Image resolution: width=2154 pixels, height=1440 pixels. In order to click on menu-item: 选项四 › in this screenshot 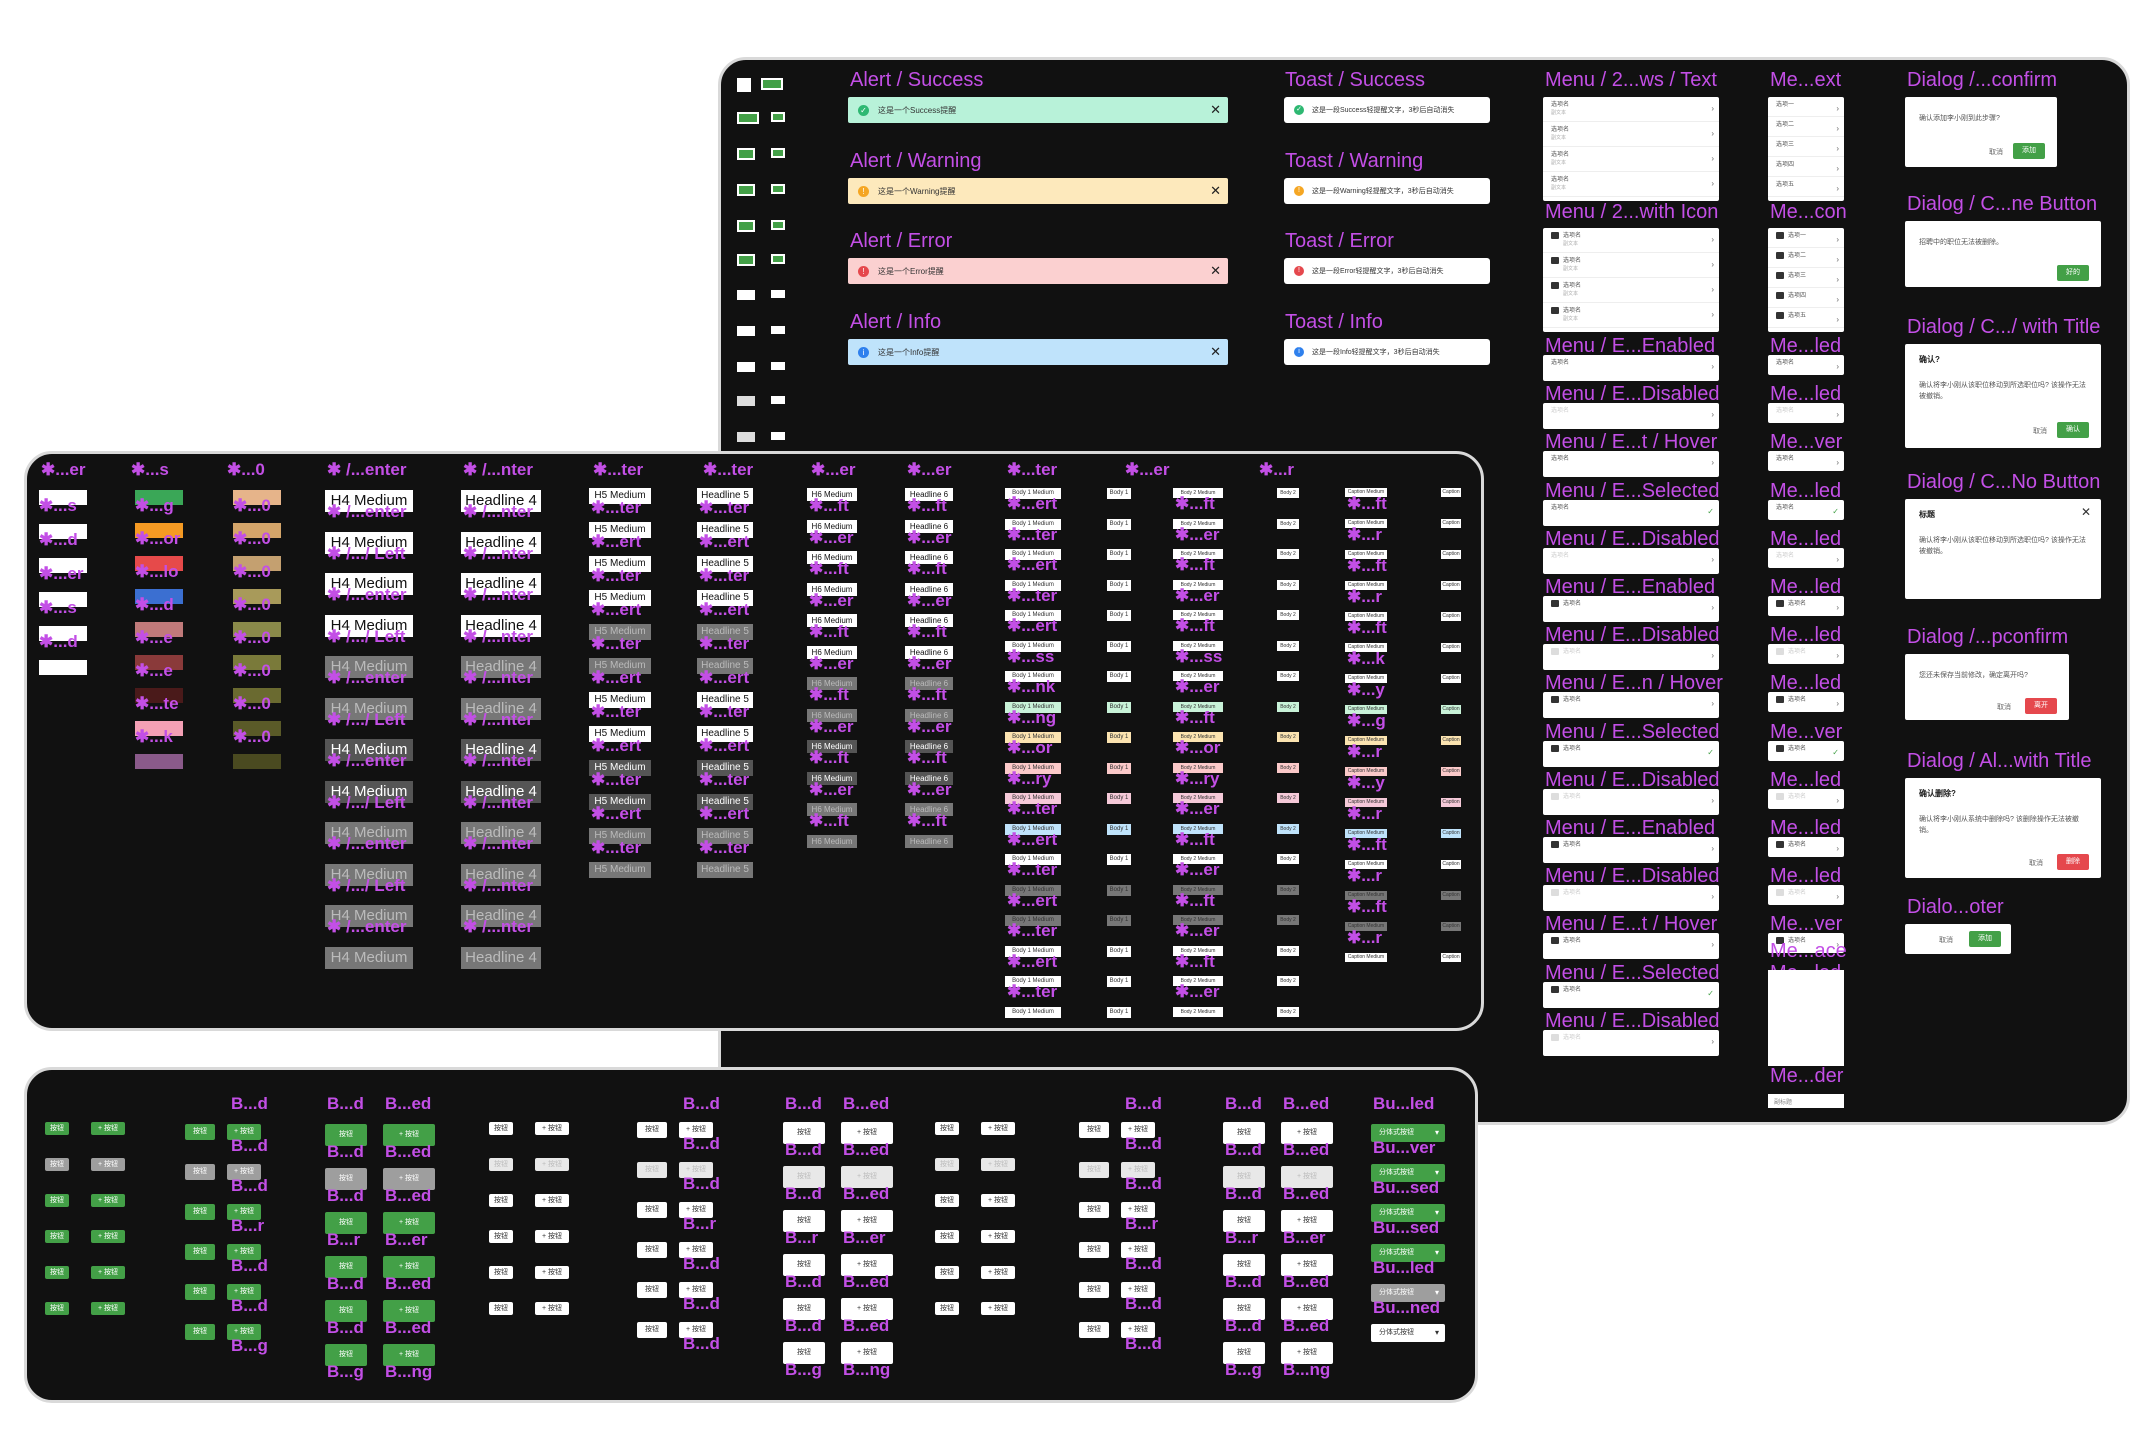, I will do `click(1806, 298)`.